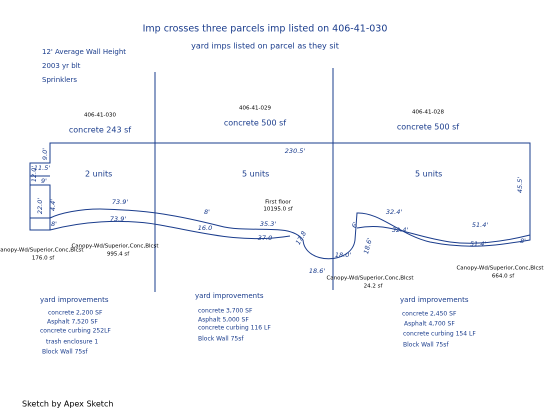 The width and height of the screenshot is (559, 410). I want to click on dimension: 11.5', so click(42, 168).